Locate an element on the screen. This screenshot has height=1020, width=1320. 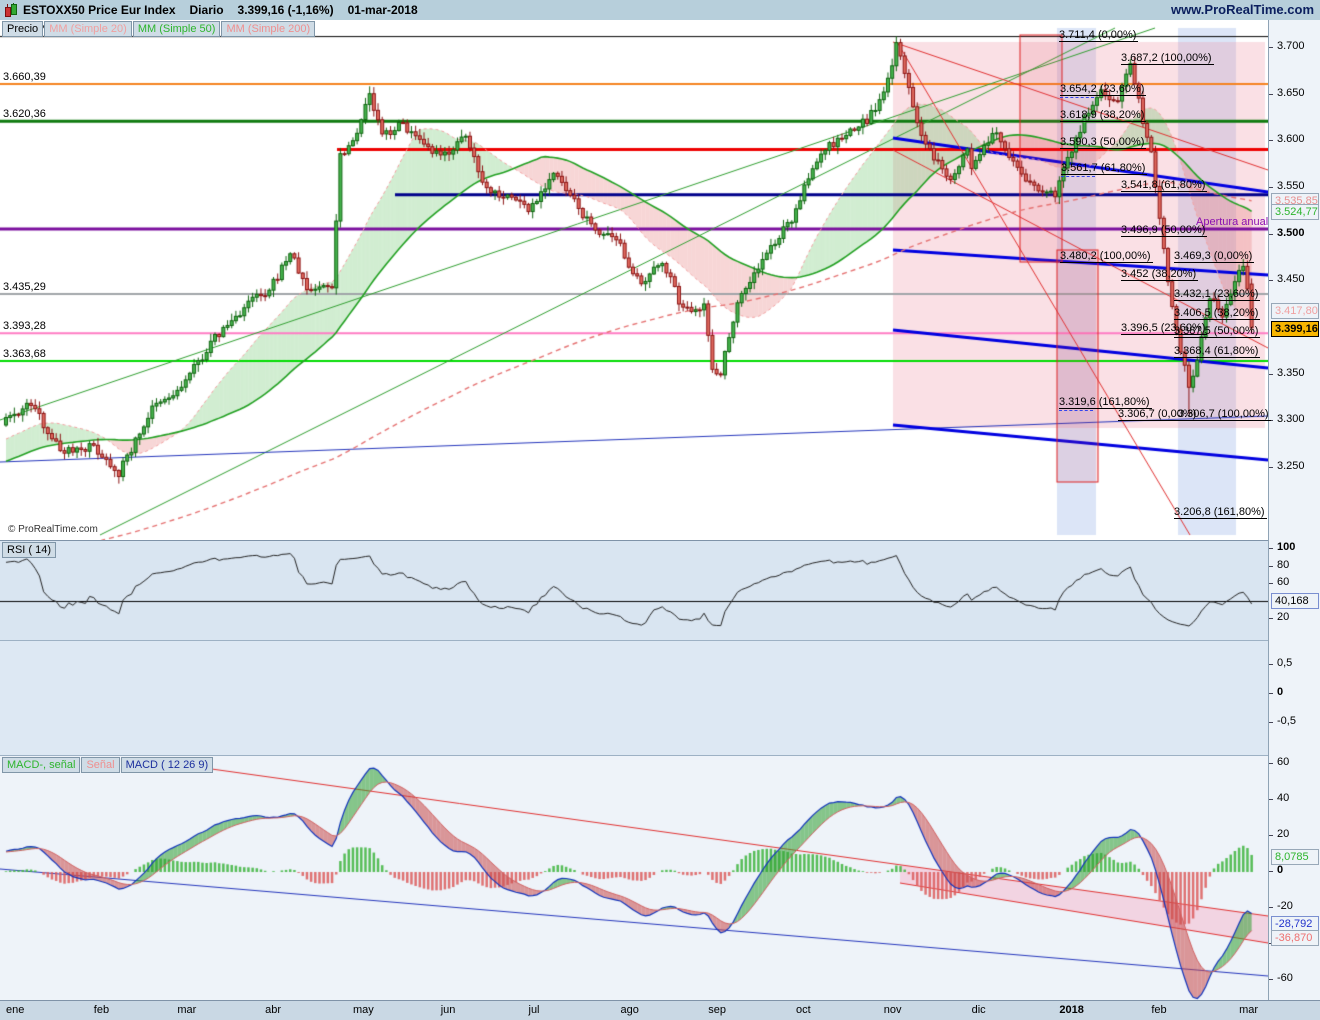
fib-level-label: 3.452 (38,20%) is located at coordinates (1160, 274).